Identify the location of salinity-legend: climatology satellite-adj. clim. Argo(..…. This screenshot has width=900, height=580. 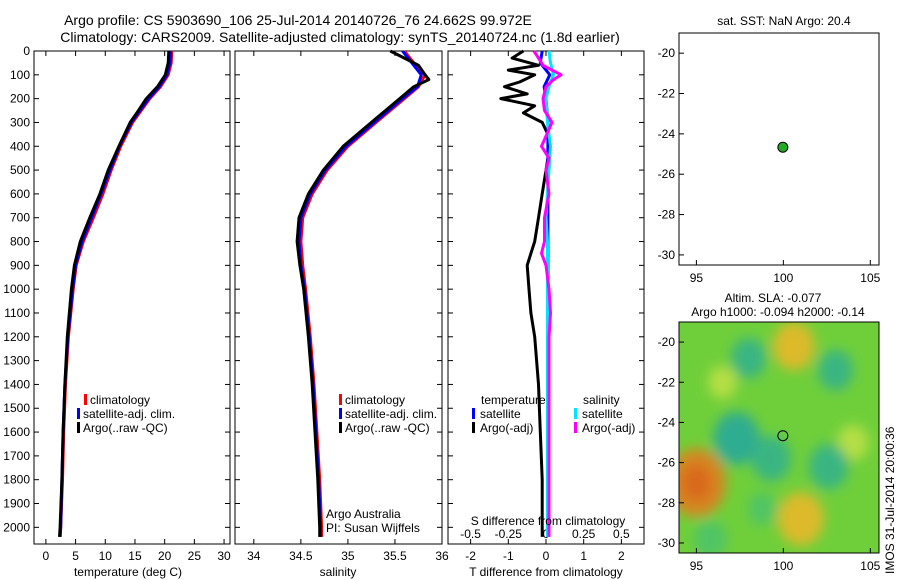
(388, 414).